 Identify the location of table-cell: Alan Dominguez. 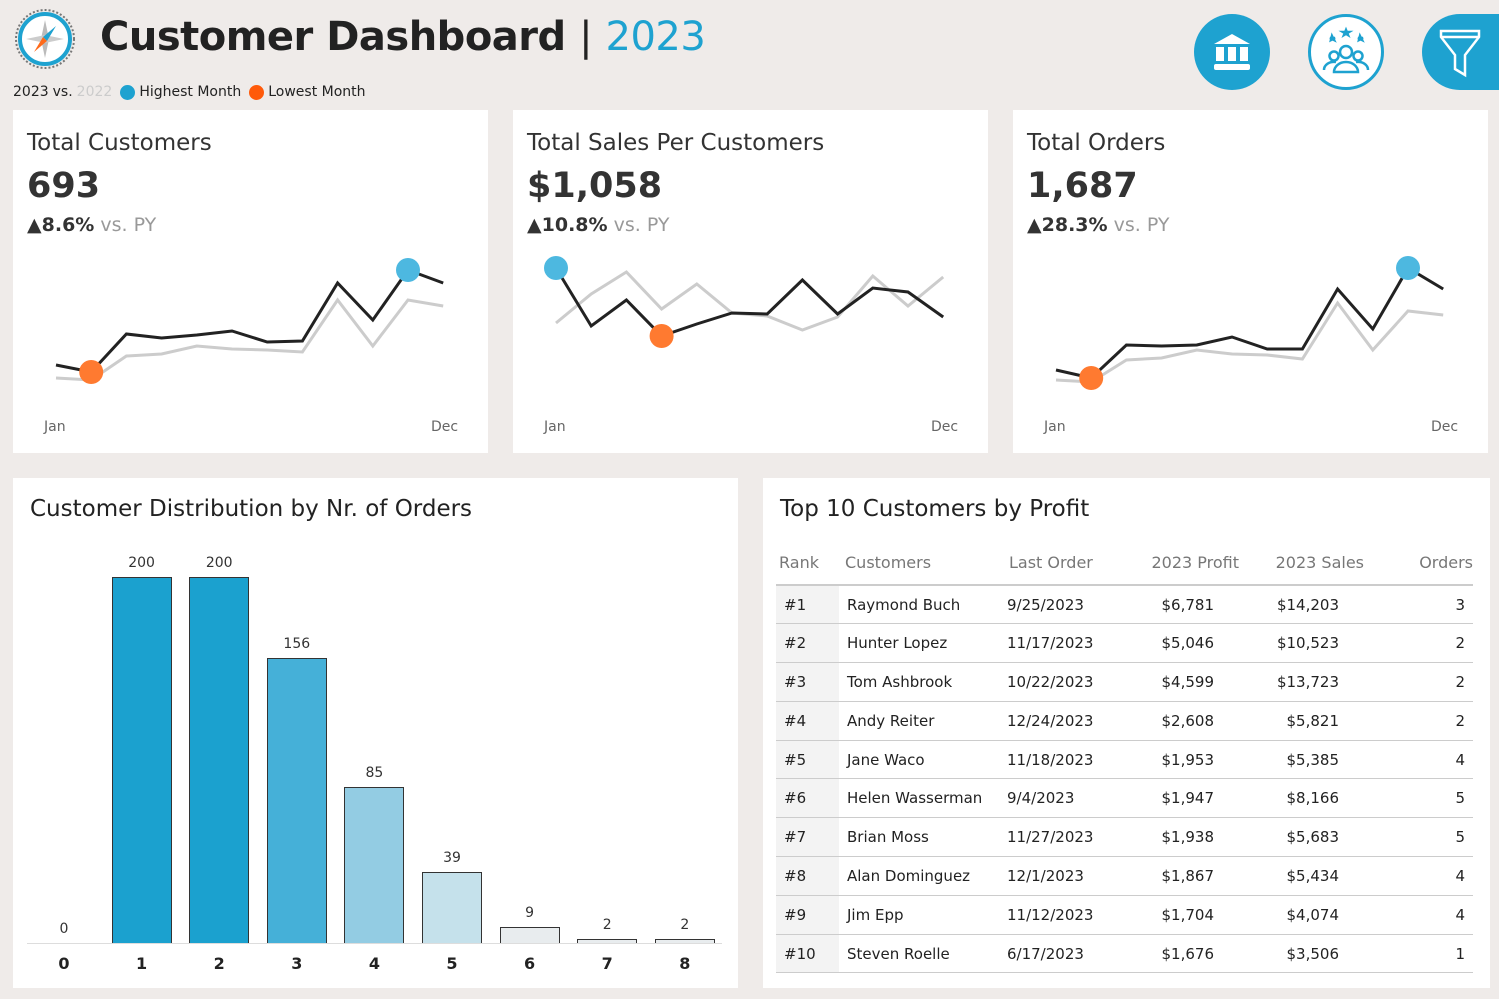
(921, 876).